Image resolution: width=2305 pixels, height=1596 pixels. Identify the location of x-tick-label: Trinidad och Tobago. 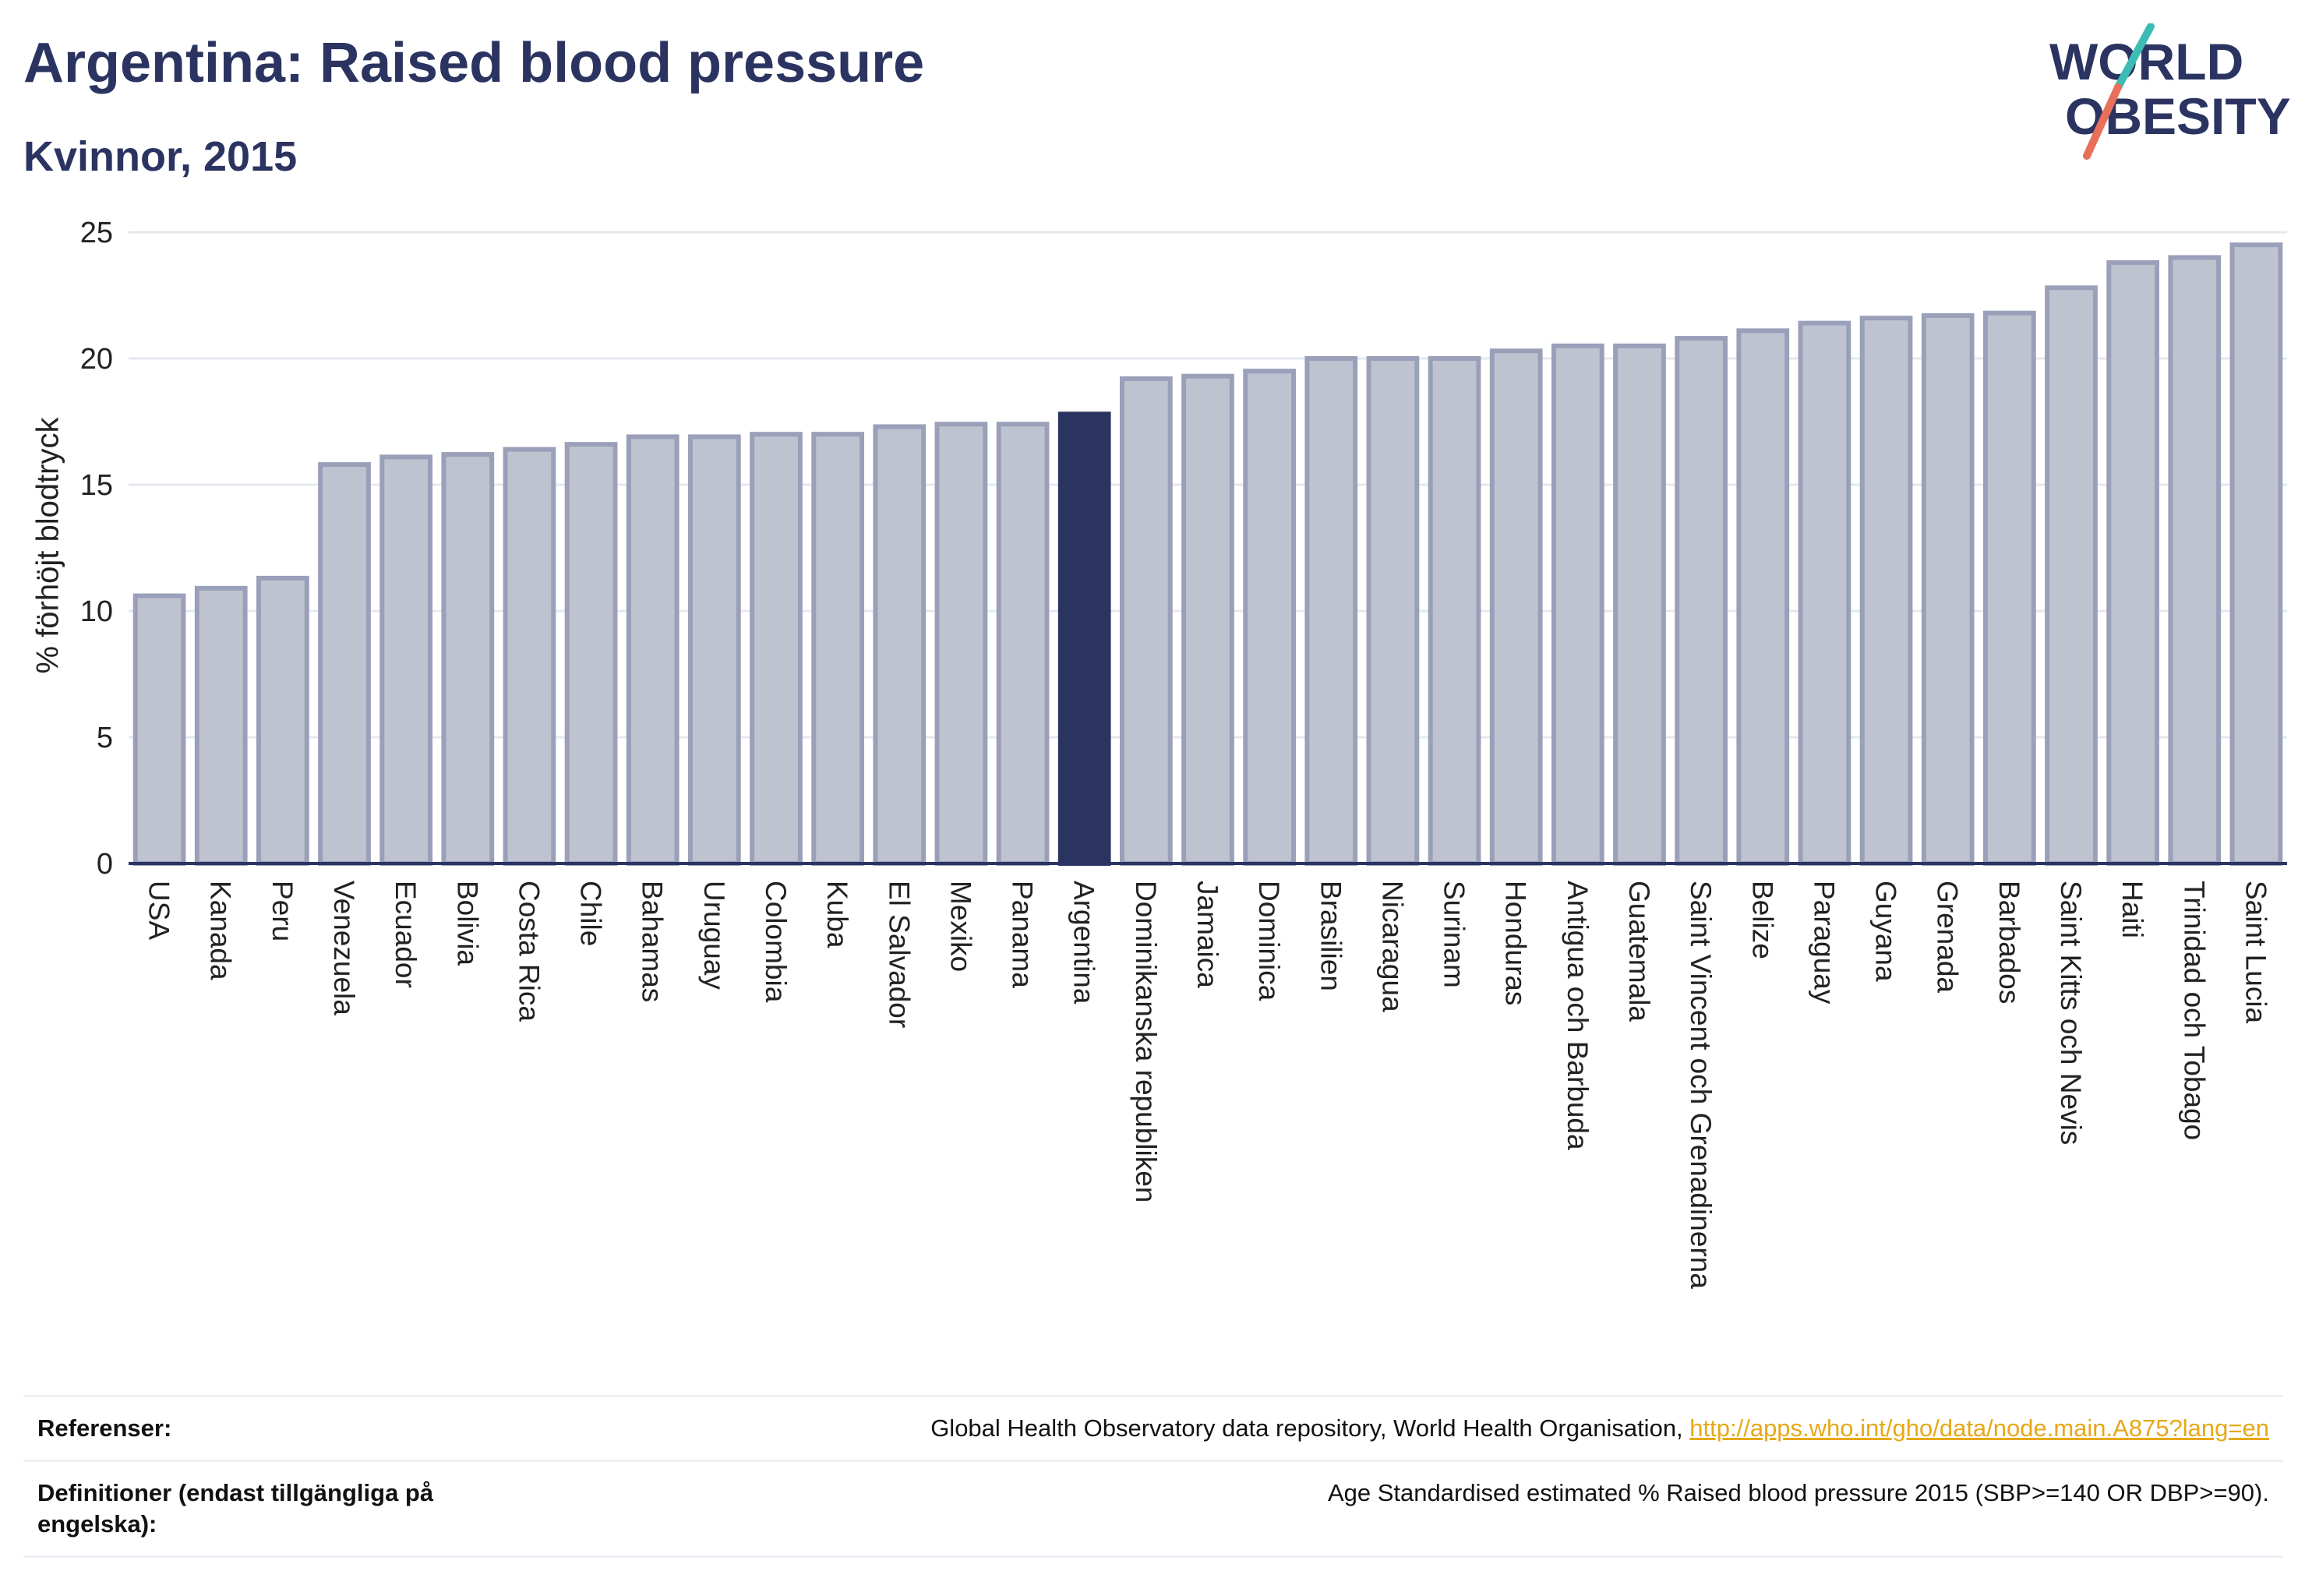
(2194, 1010).